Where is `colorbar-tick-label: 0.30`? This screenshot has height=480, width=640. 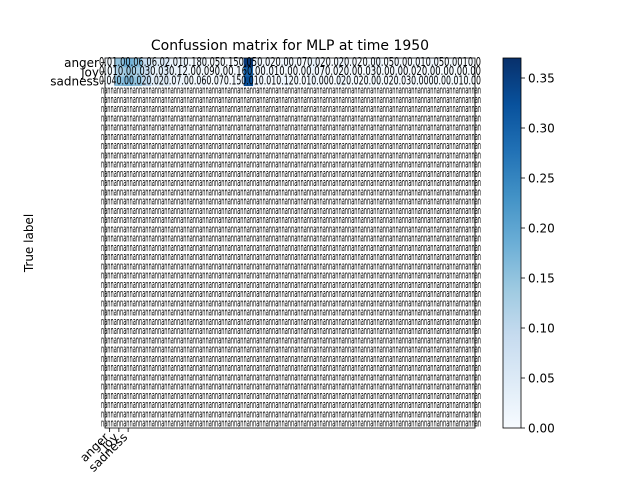
colorbar-tick-label: 0.30 is located at coordinates (541, 129).